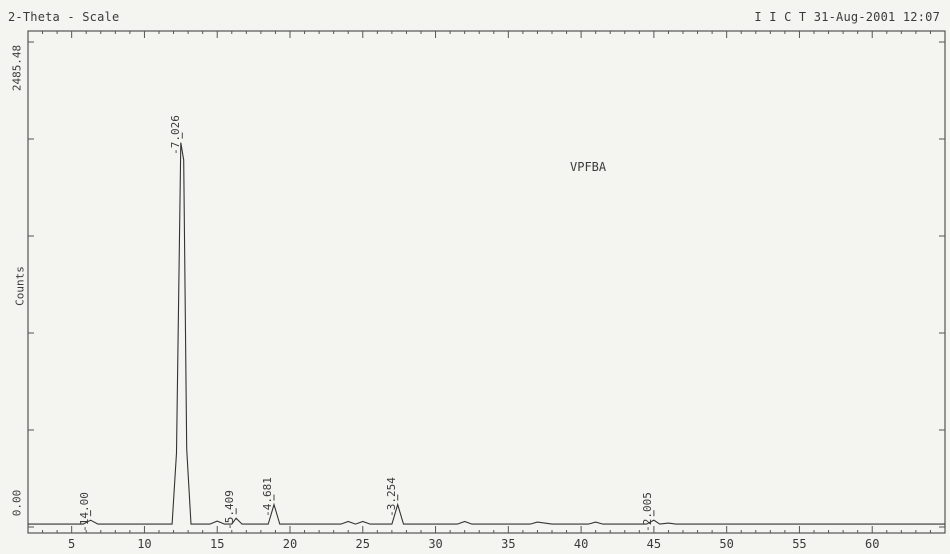  I want to click on x-tick-label: 55, so click(799, 544).